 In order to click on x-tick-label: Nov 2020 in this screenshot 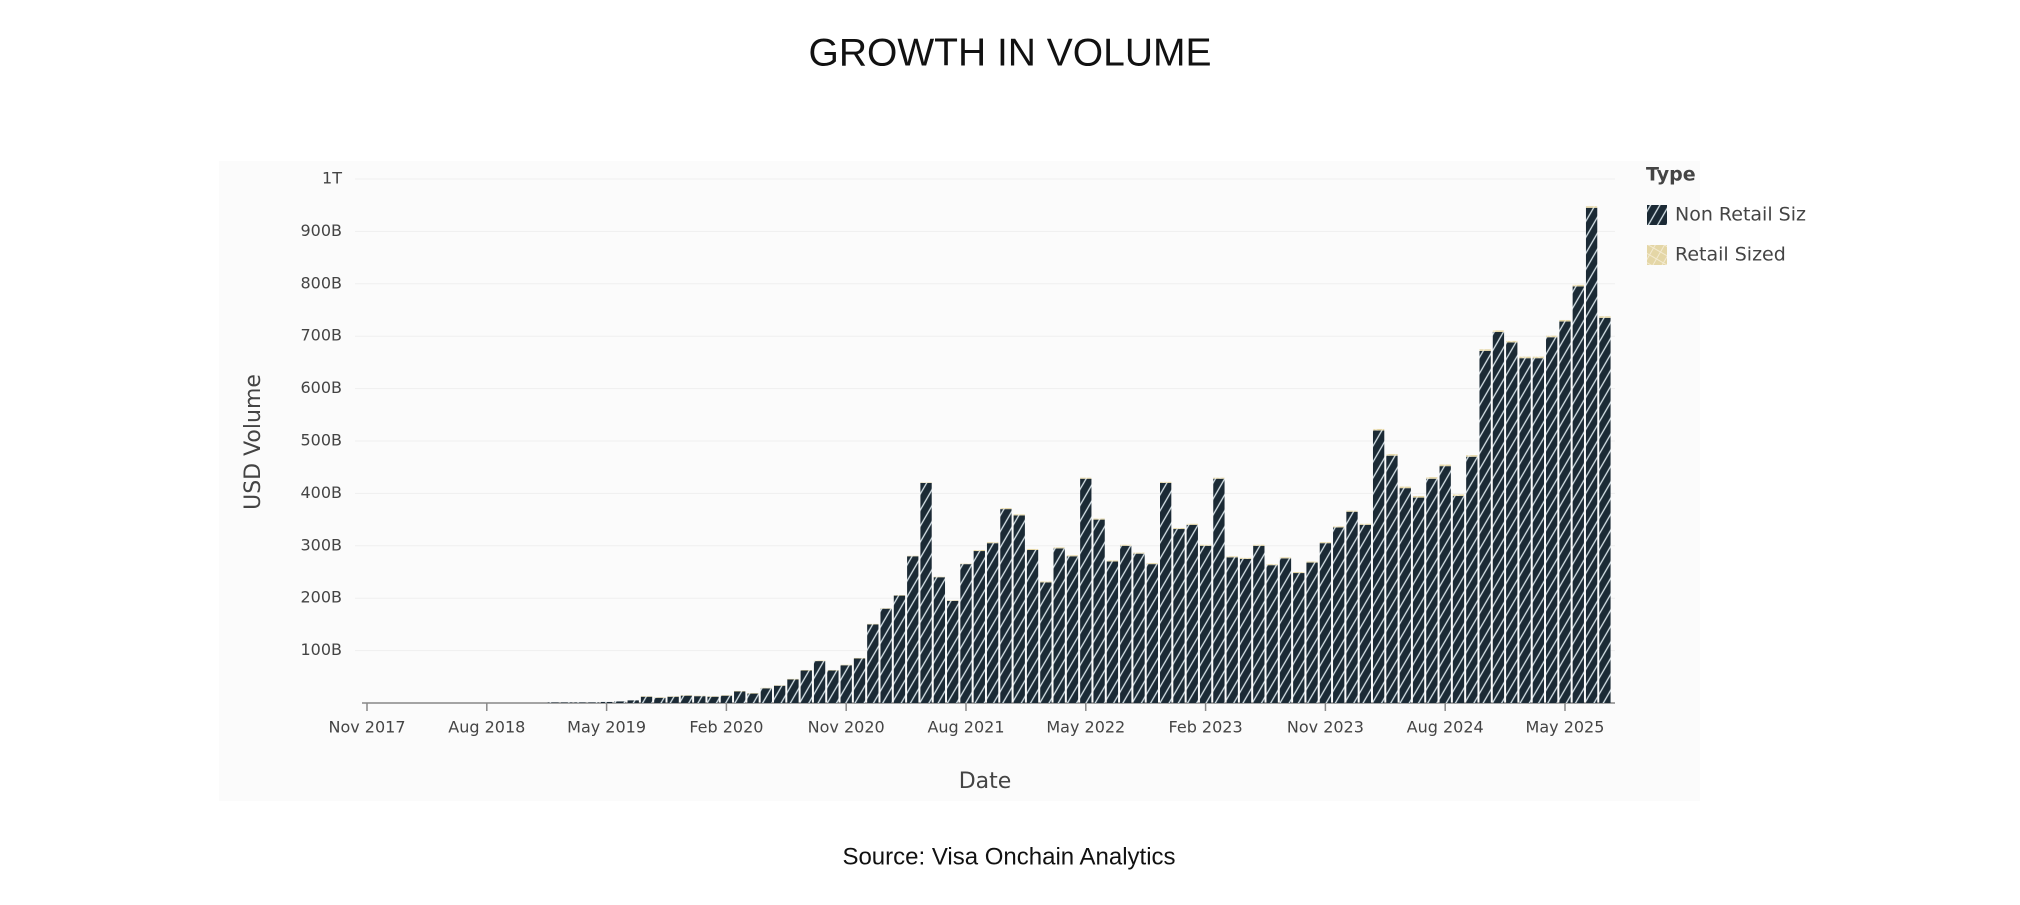, I will do `click(846, 727)`.